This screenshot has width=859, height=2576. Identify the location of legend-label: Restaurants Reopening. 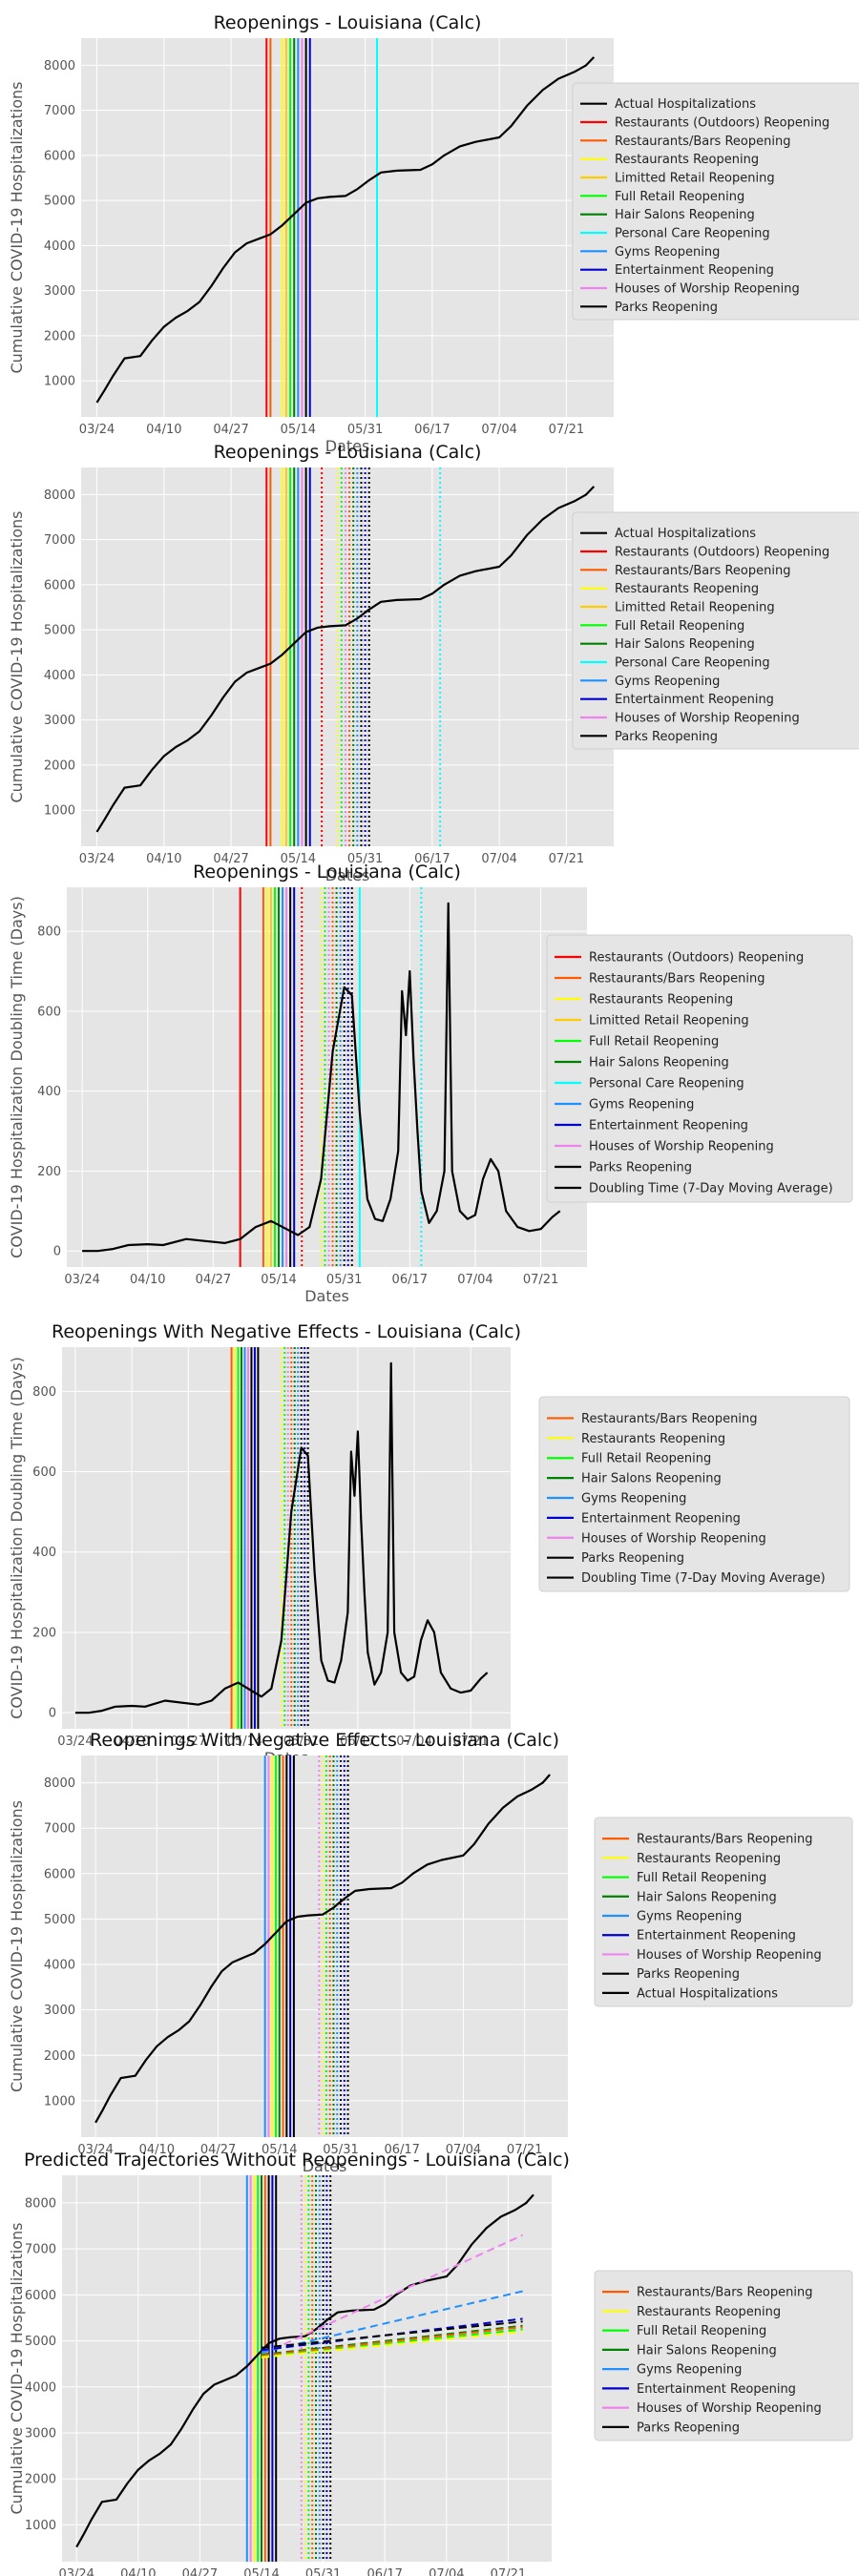
(709, 1859).